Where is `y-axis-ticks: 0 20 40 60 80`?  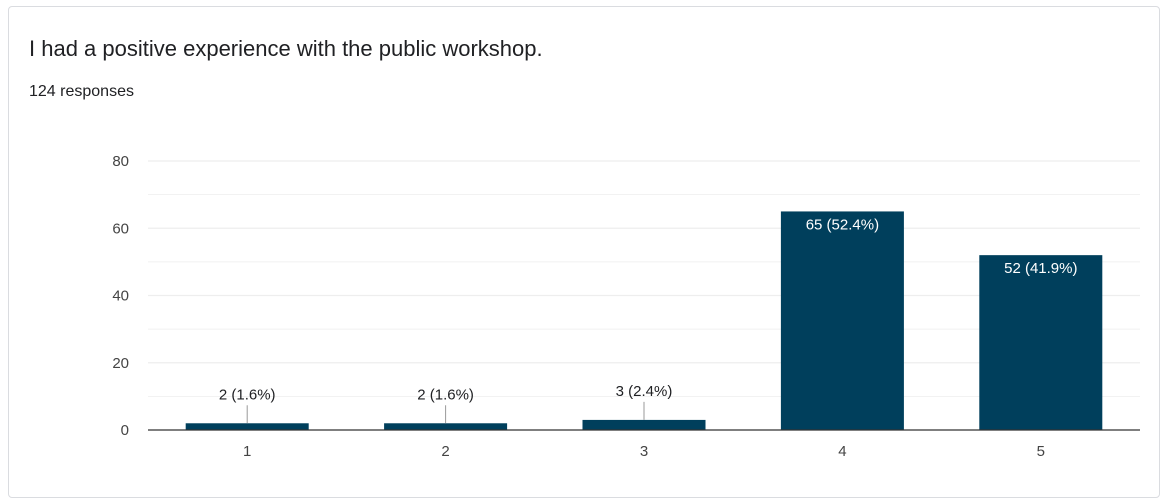
y-axis-ticks: 0 20 40 60 80 is located at coordinates (120, 296).